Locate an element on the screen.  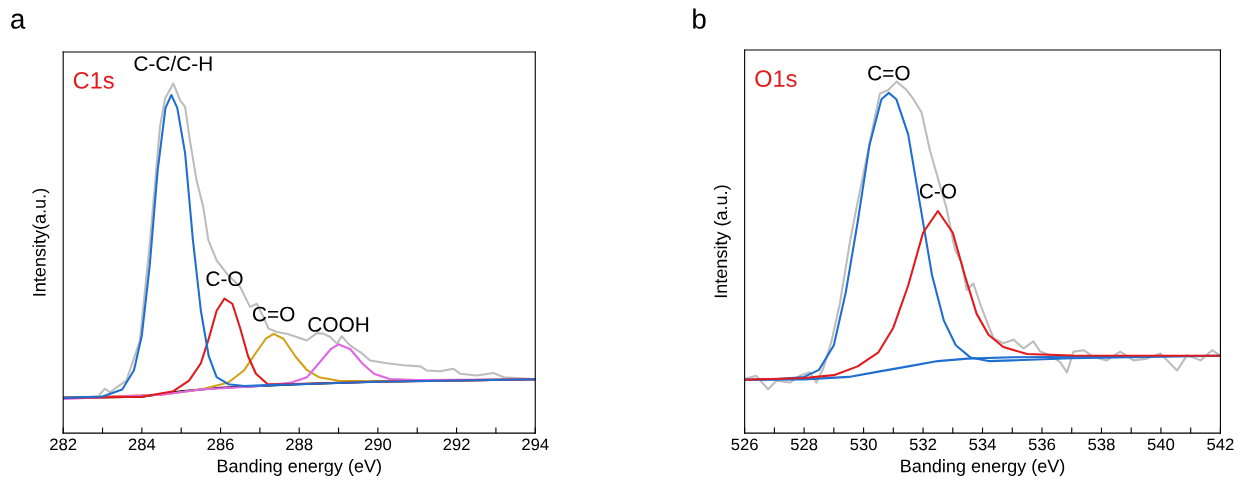
x-tick-label: 288 is located at coordinates (299, 444).